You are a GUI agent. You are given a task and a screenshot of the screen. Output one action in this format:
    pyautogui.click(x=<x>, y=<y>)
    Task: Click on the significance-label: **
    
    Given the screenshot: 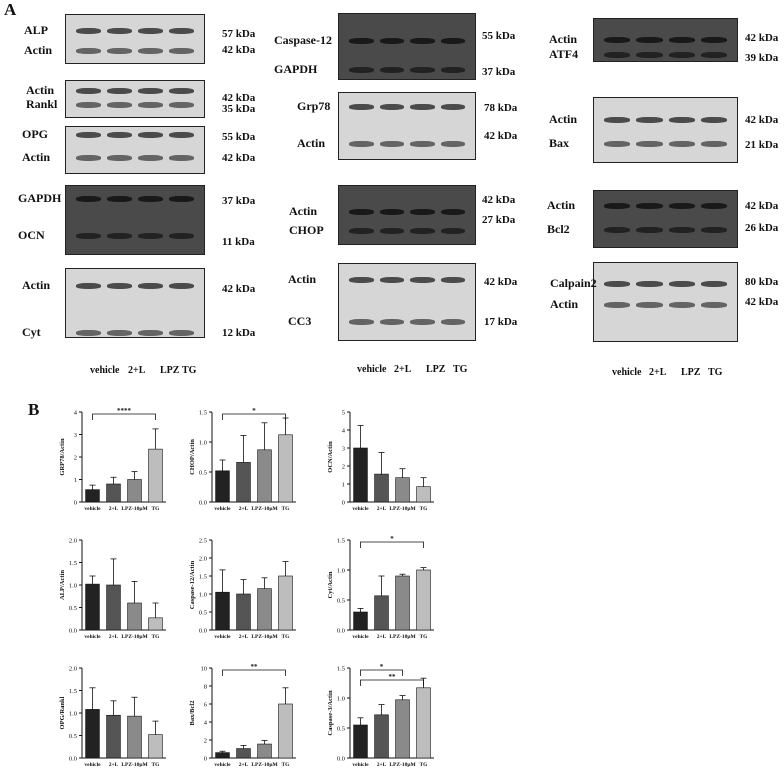 What is the action you would take?
    pyautogui.click(x=393, y=677)
    